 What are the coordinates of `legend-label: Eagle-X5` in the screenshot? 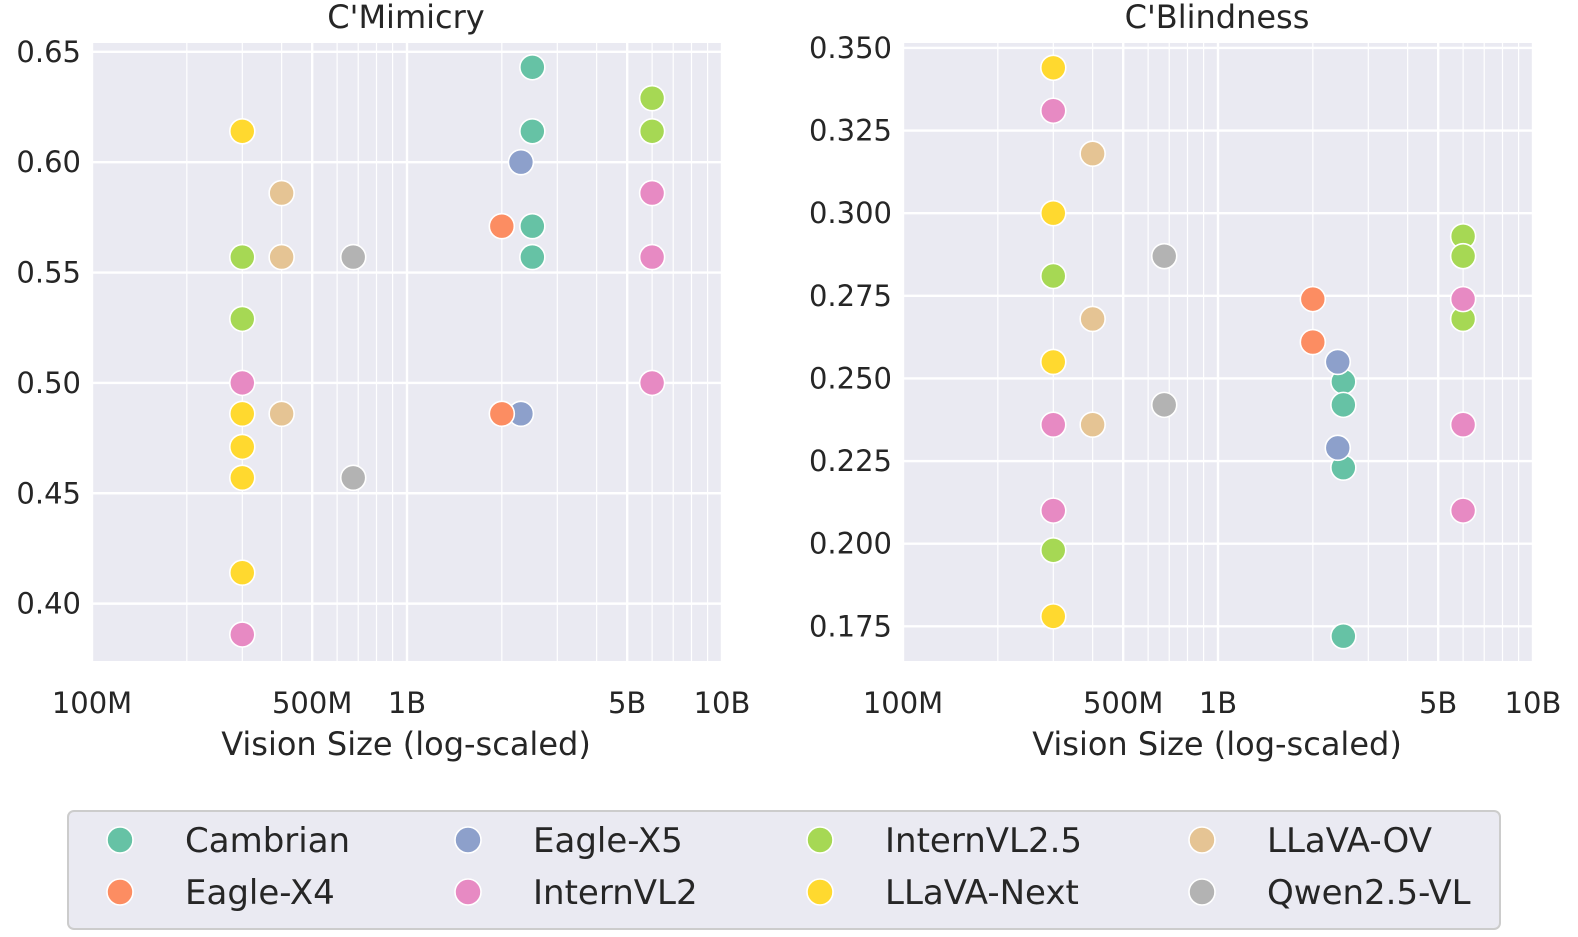 It's located at (608, 841).